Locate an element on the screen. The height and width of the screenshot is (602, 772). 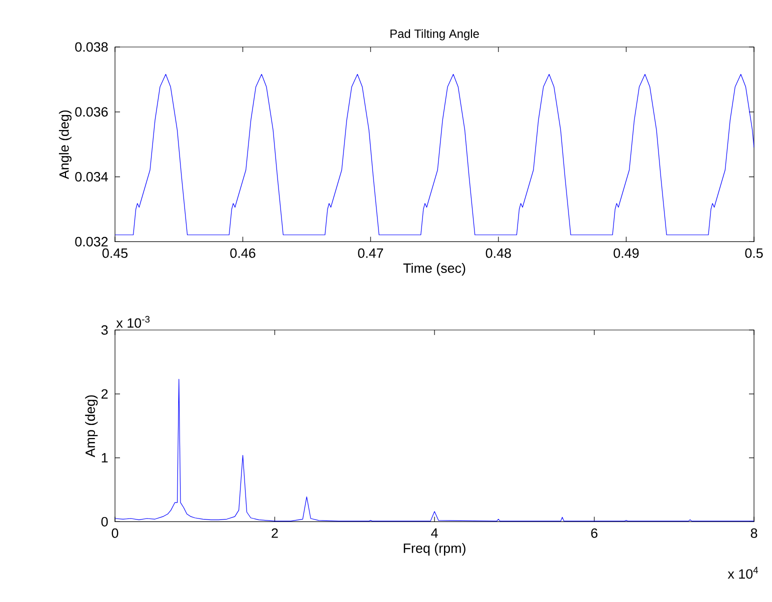
x-axis-title: Time (sec) is located at coordinates (434, 269).